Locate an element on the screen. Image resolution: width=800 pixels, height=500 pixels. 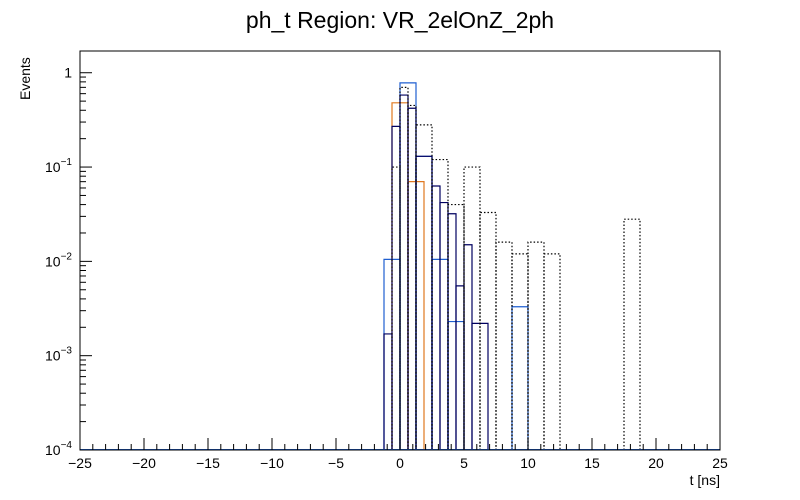
x-tick-label: 10 is located at coordinates (528, 463).